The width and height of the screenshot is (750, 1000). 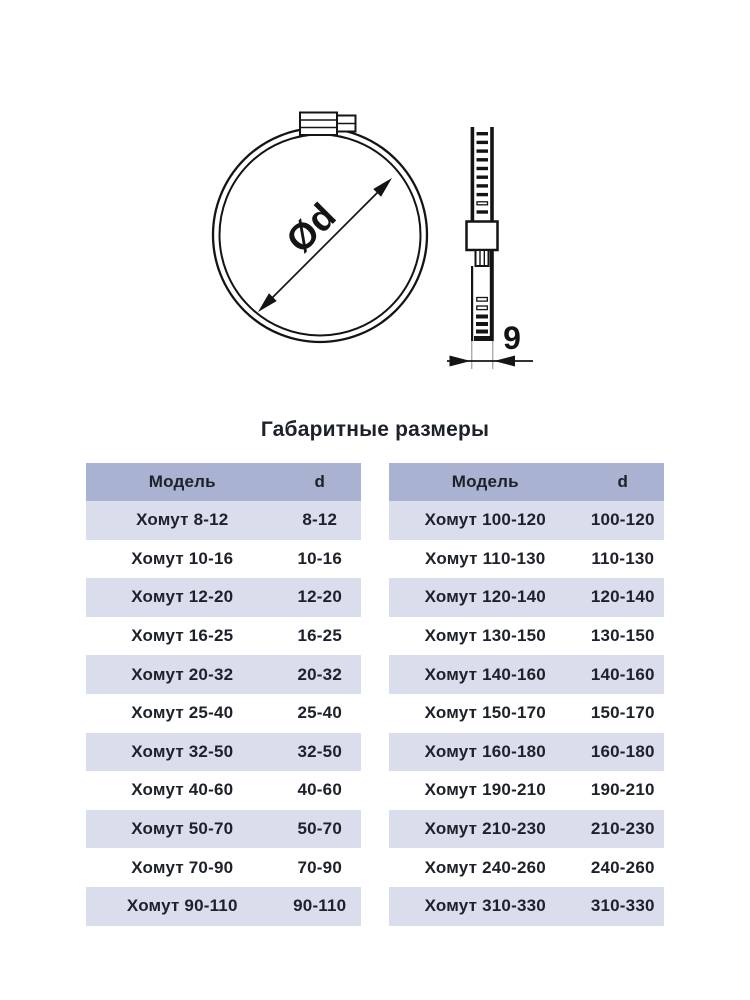 What do you see at coordinates (485, 713) in the screenshot?
I see `model-cell: Хомут 150-170` at bounding box center [485, 713].